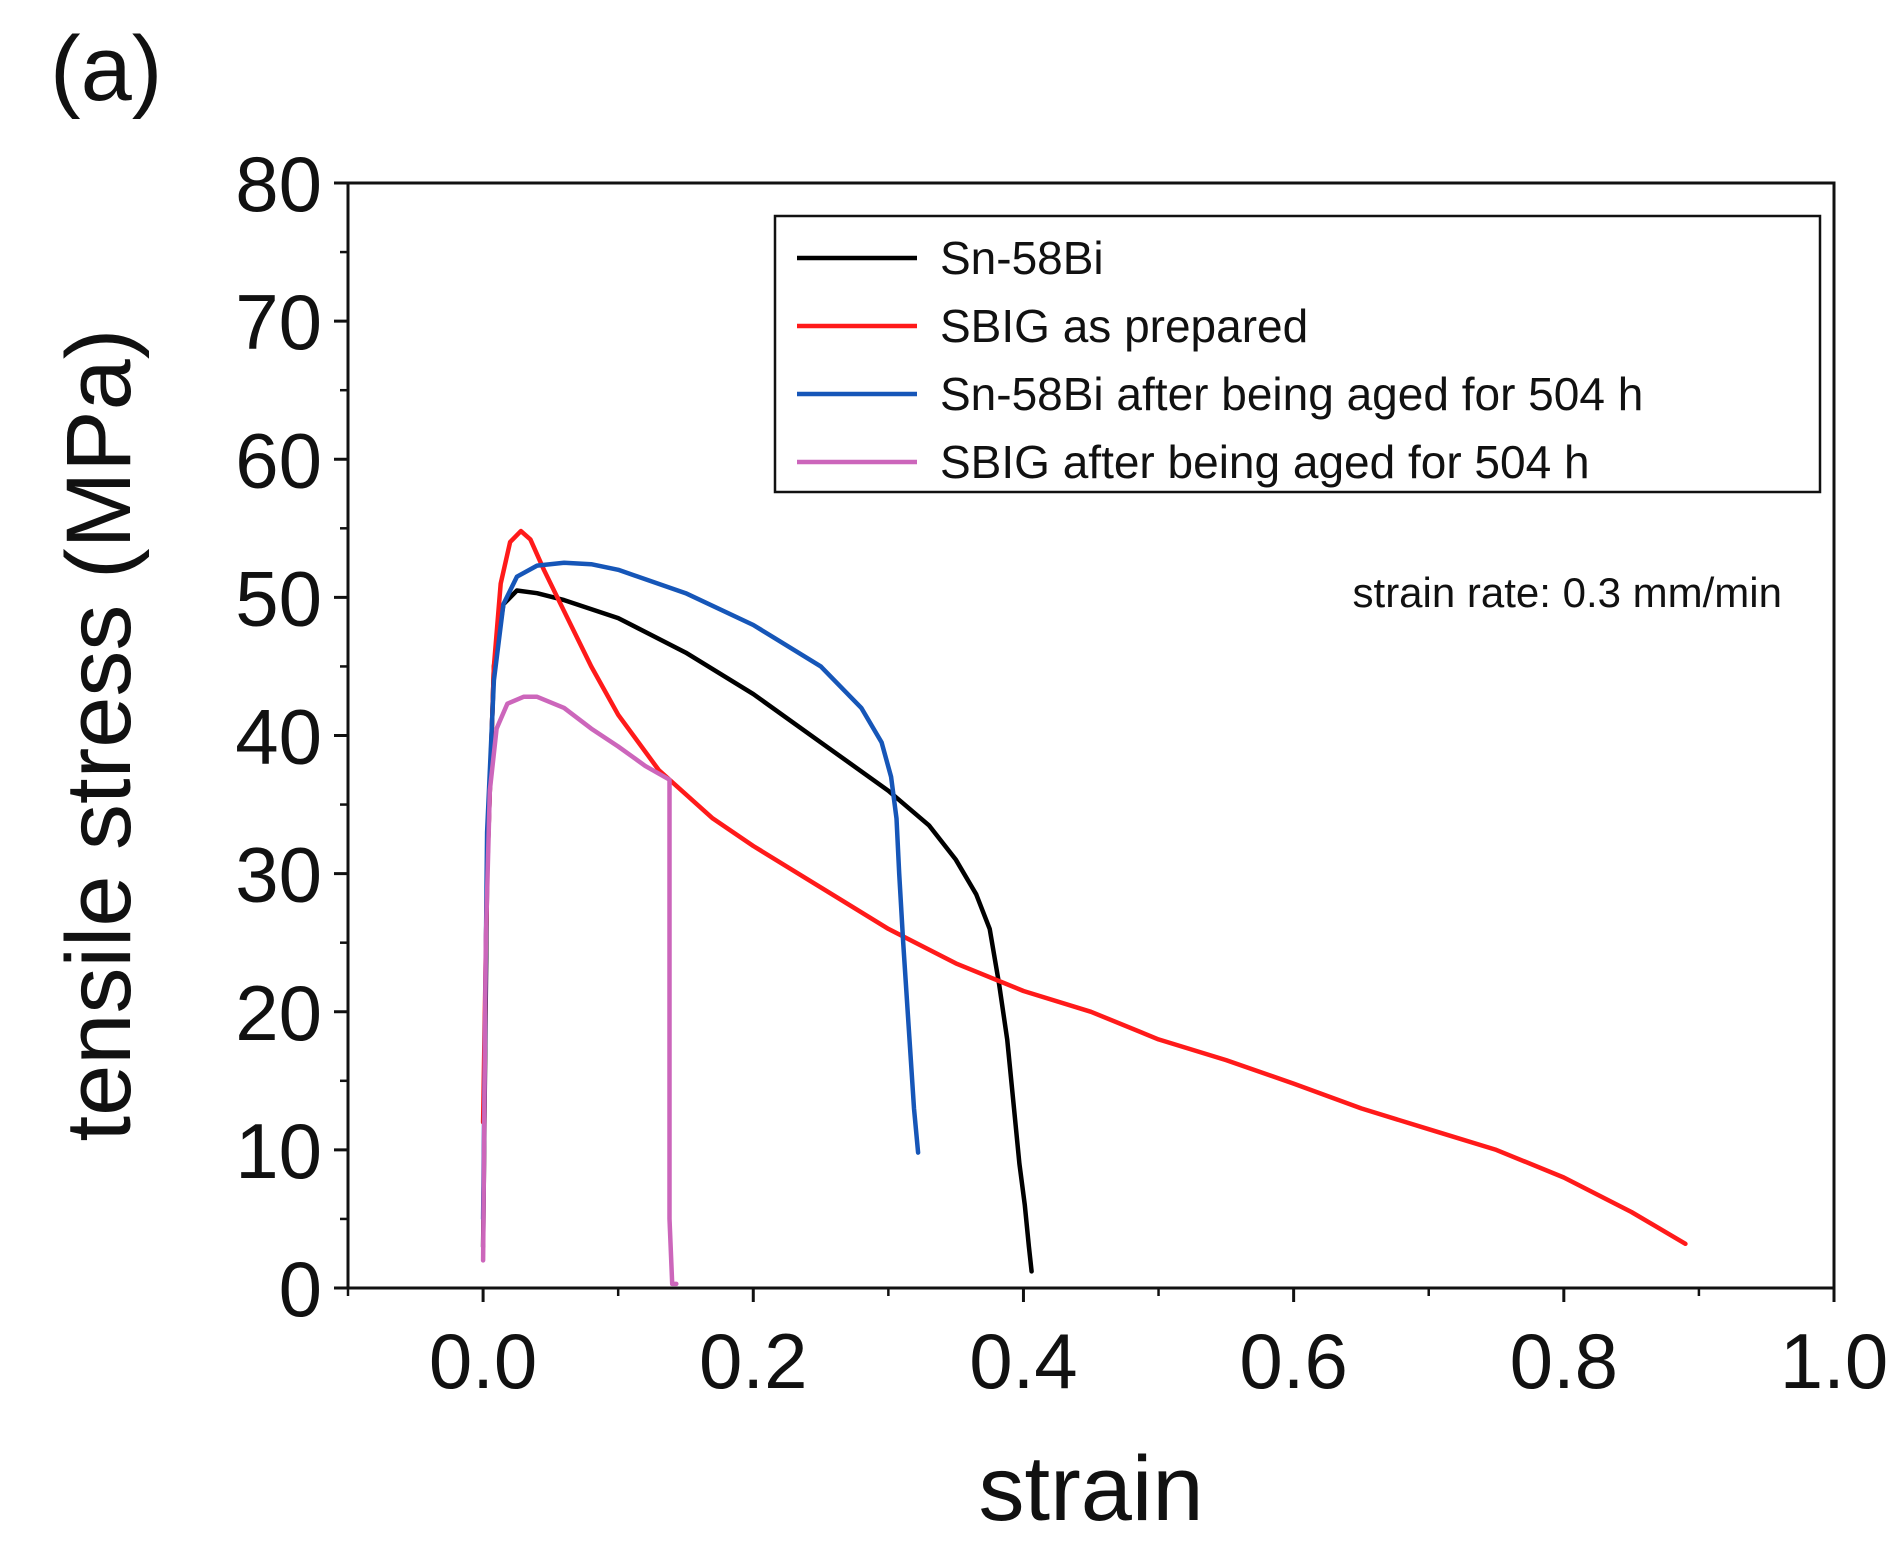  I want to click on y-tick-label: 0, so click(300, 1289).